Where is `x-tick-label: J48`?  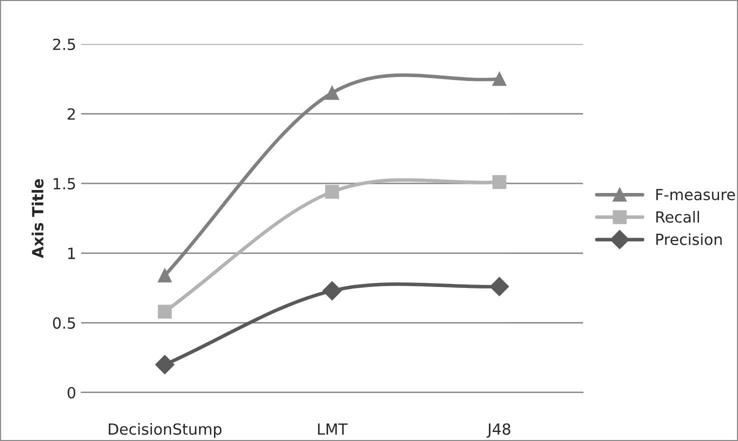 x-tick-label: J48 is located at coordinates (498, 430).